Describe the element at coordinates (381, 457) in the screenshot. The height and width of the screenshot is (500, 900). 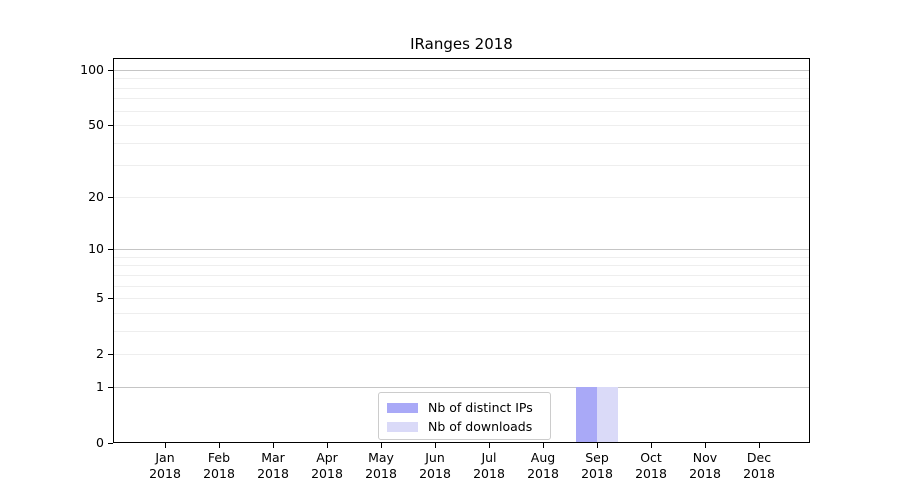
I see `month-label: May` at that location.